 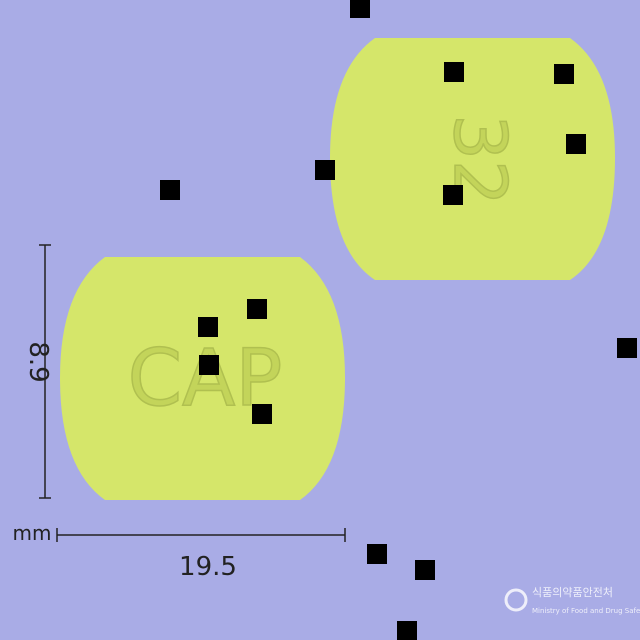 I want to click on watermark-korean: 식품의약품안전처, so click(x=572, y=592).